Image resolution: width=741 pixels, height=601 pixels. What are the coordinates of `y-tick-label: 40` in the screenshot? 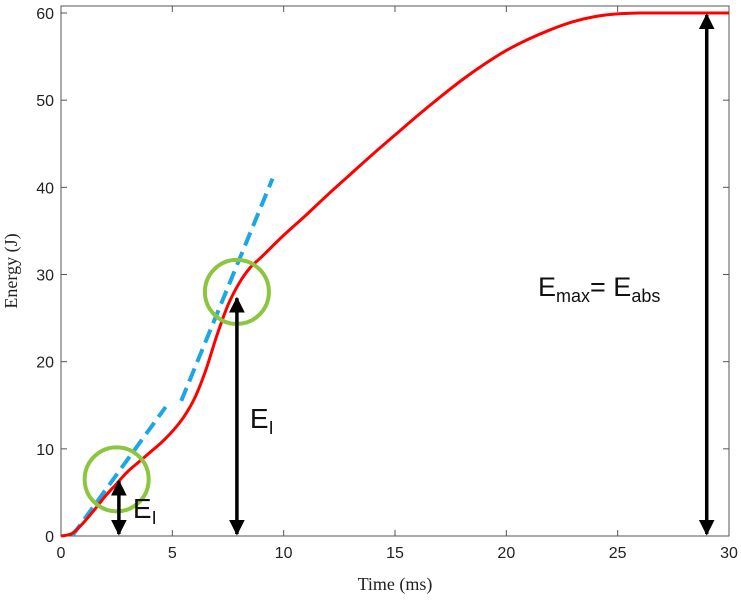 It's located at (45, 188).